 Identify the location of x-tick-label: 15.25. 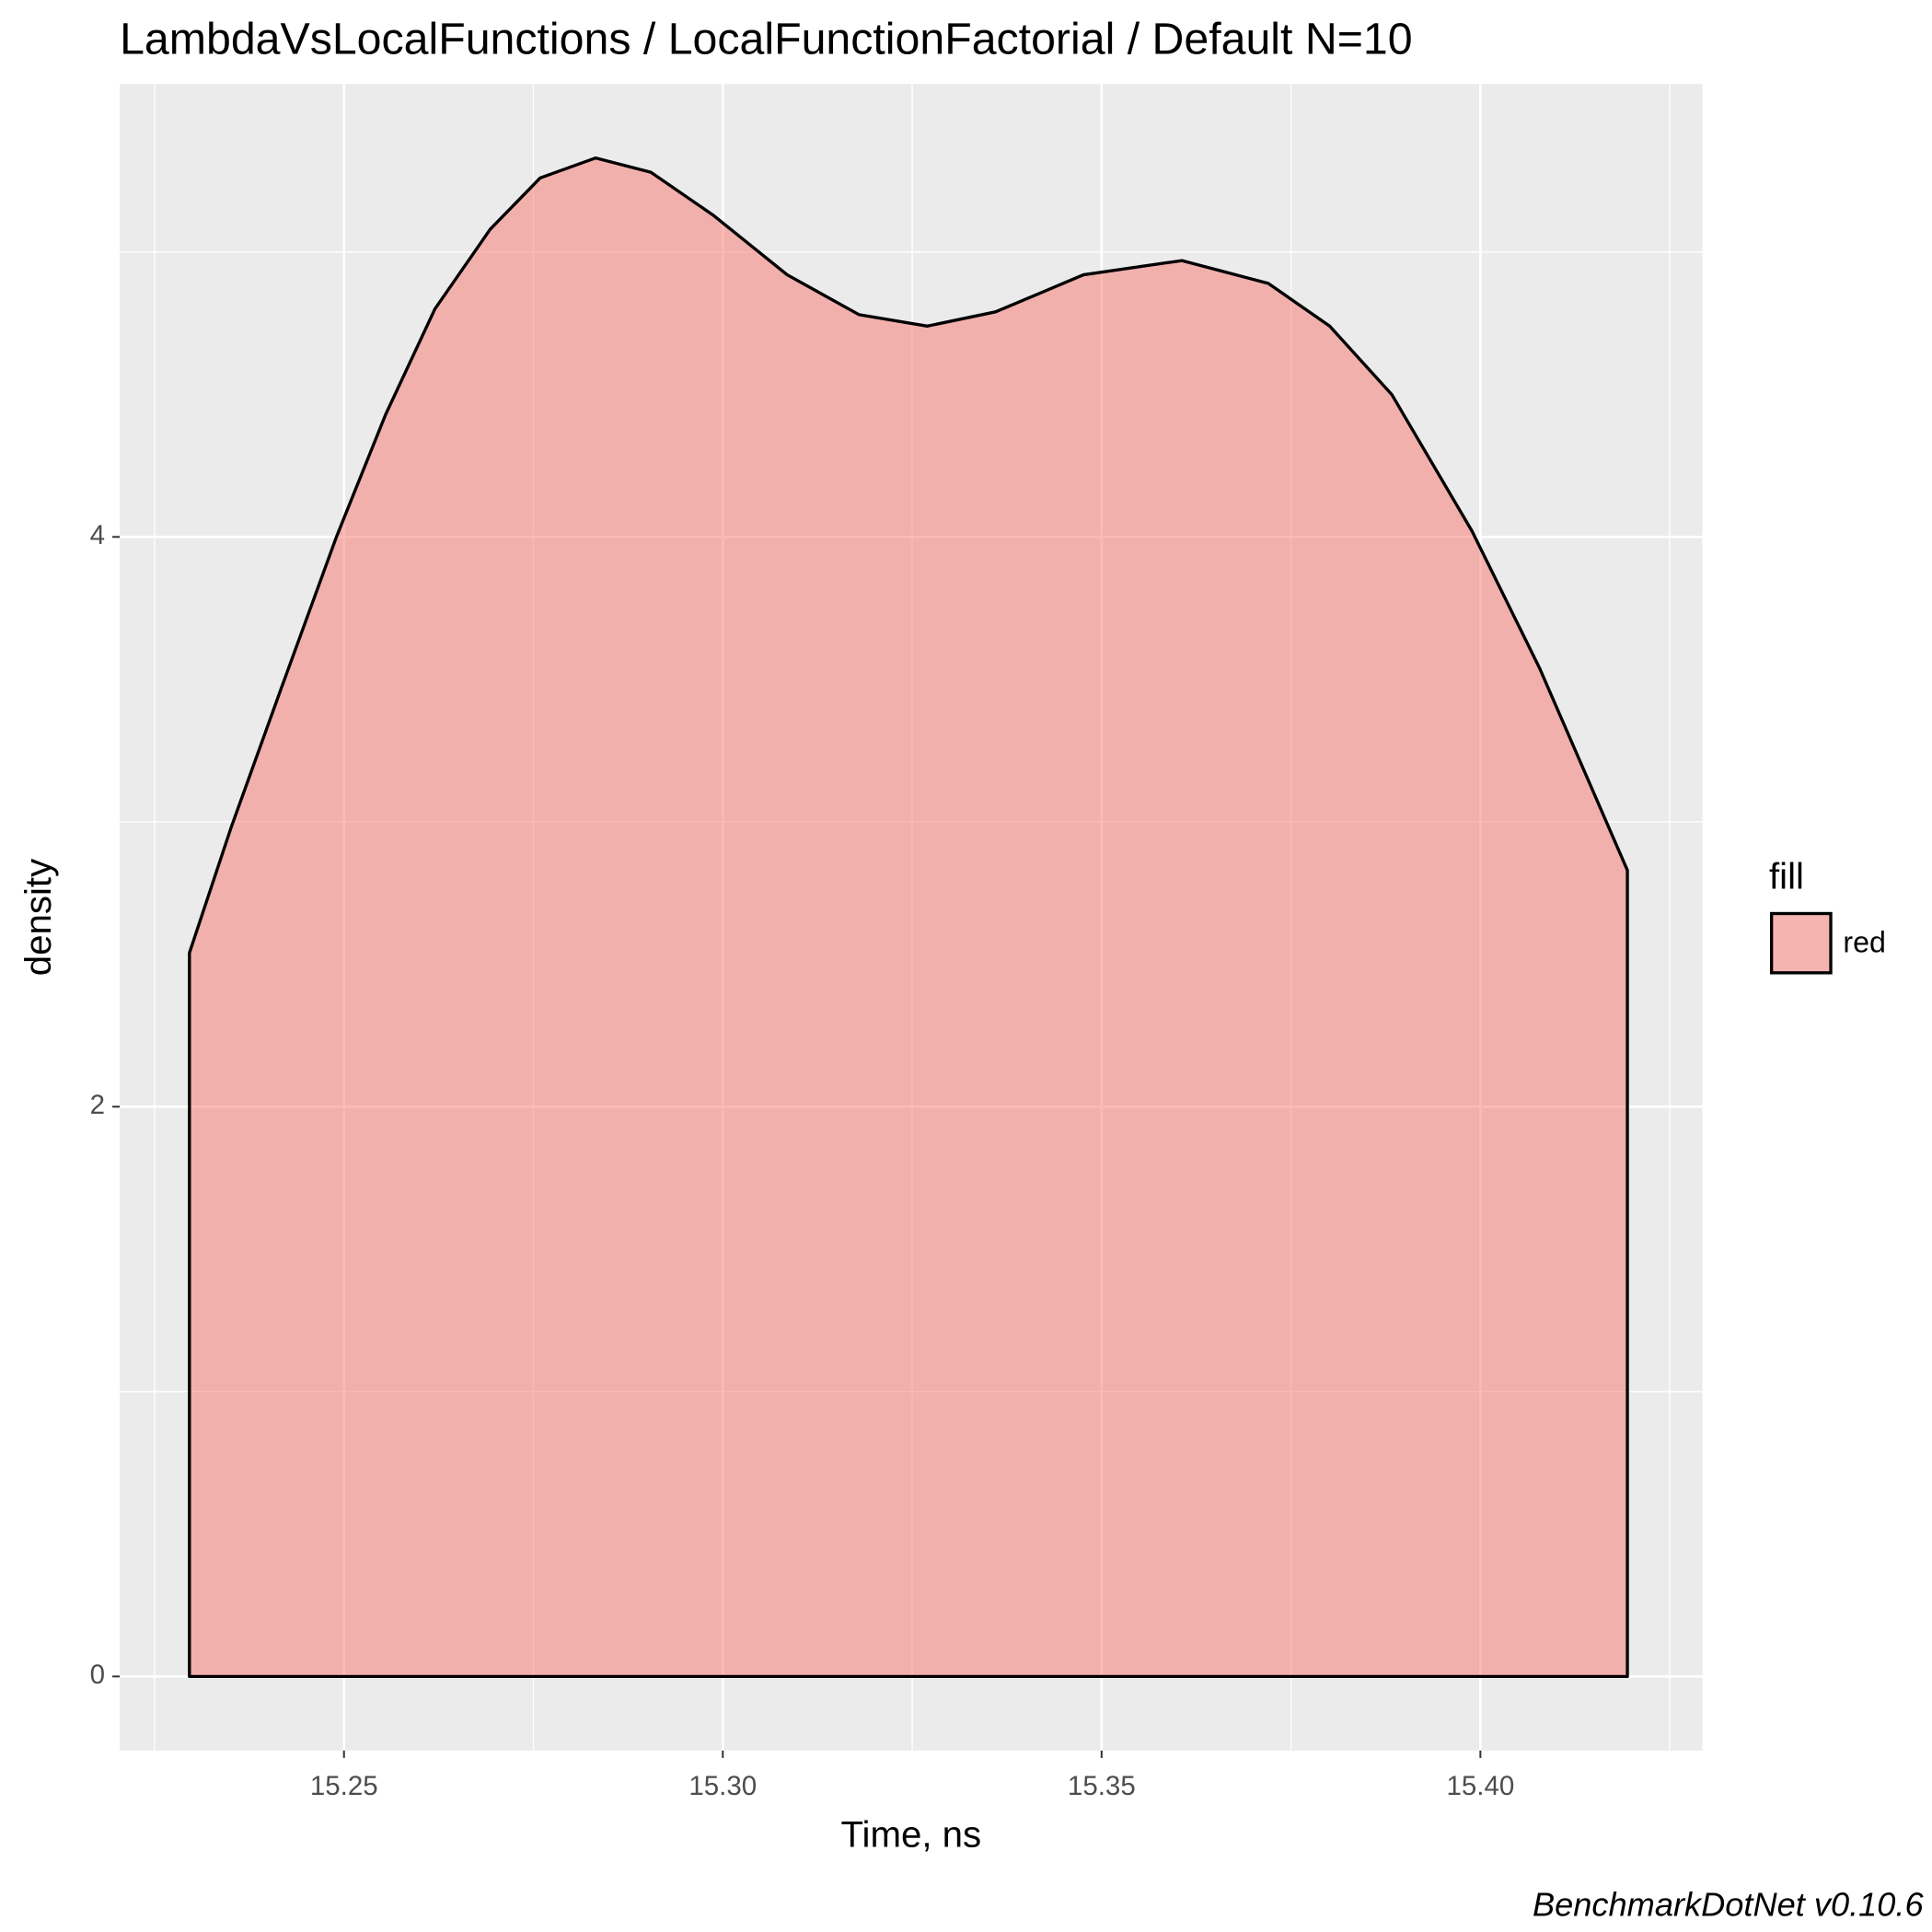
(344, 1786).